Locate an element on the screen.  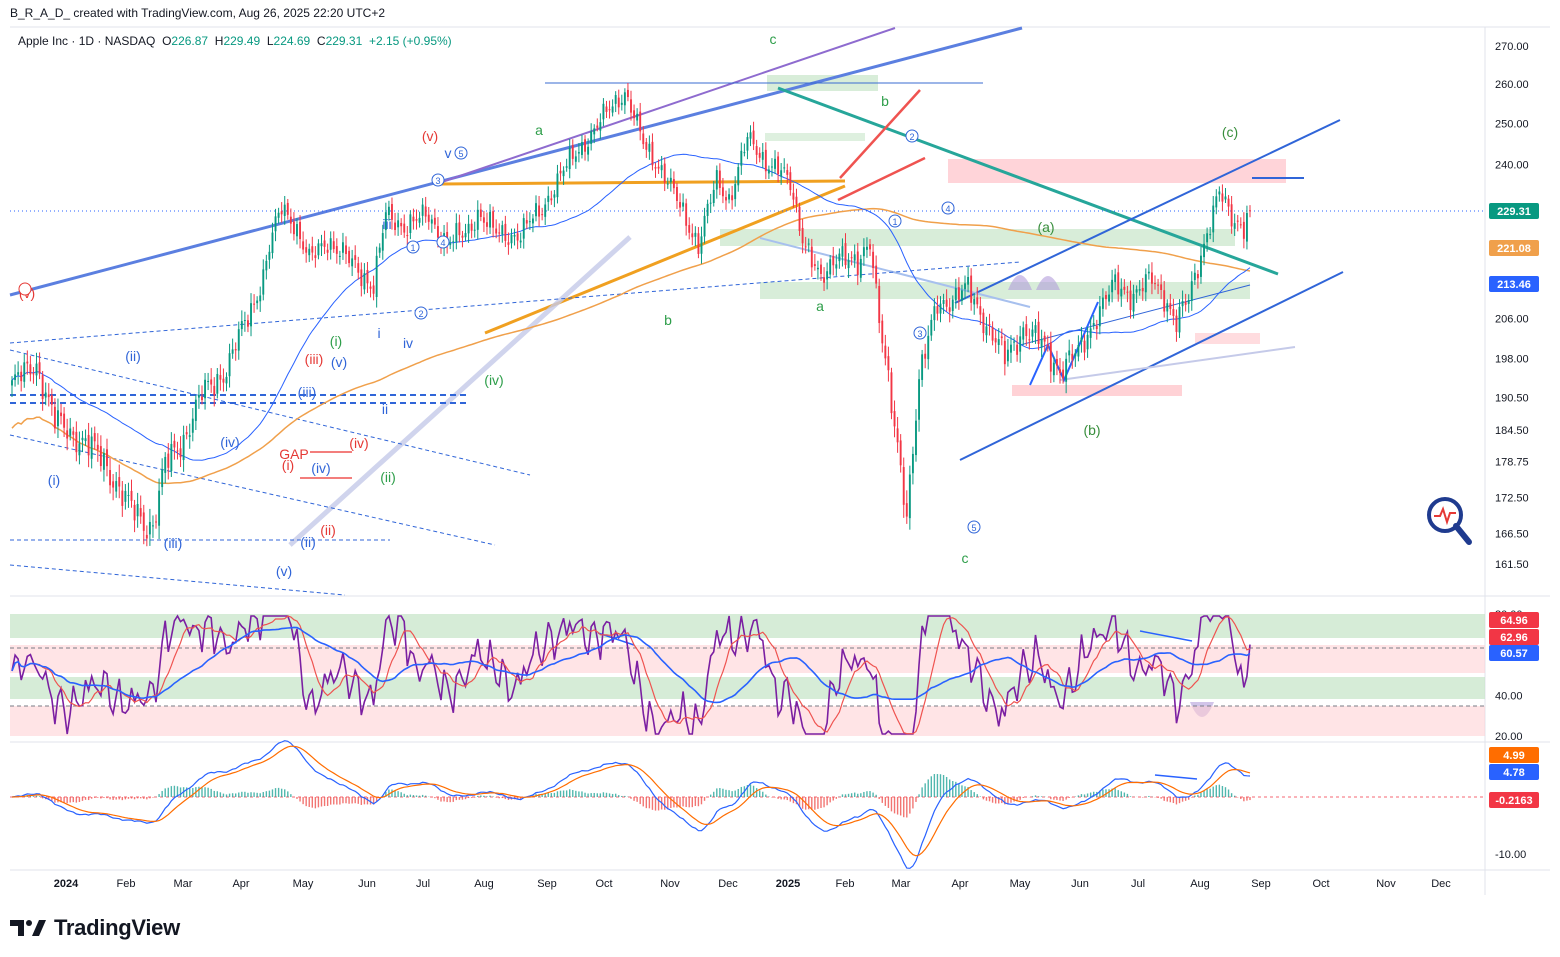
time-tick-label: Mar is located at coordinates (183, 884).